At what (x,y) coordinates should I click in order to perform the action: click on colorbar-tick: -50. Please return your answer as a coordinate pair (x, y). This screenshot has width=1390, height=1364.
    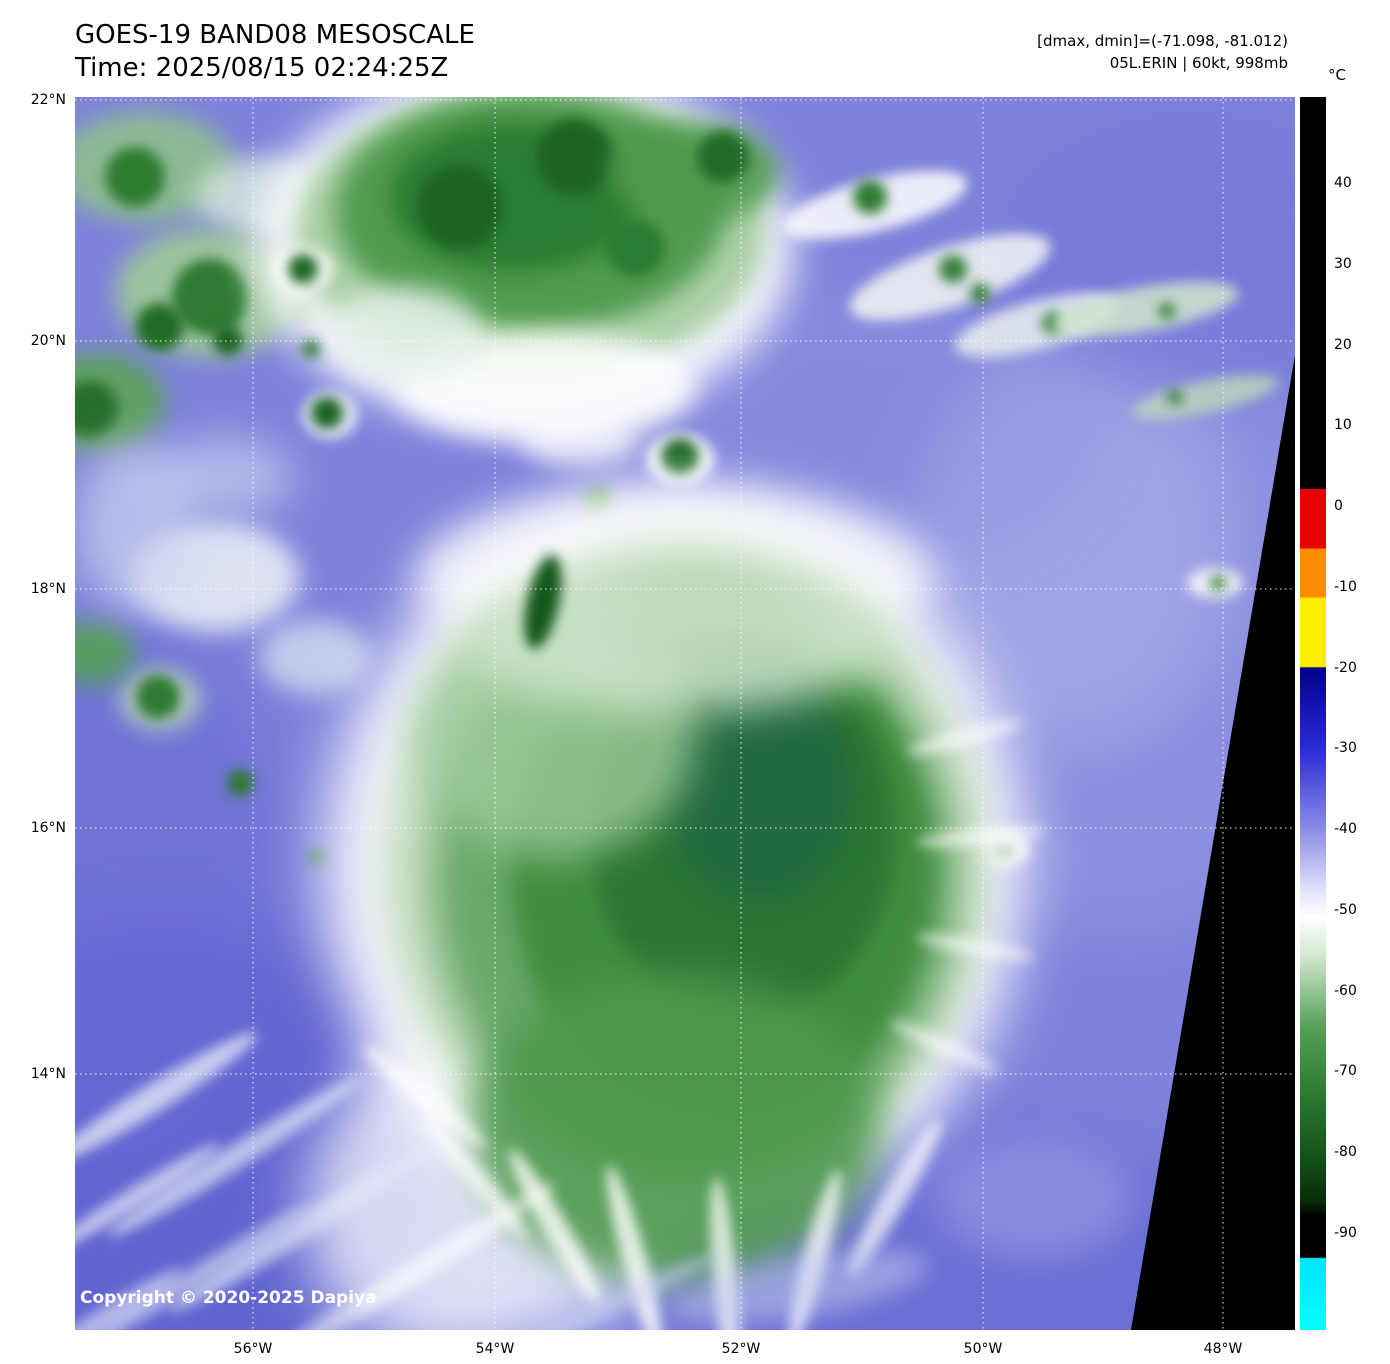
    Looking at the image, I should click on (1345, 910).